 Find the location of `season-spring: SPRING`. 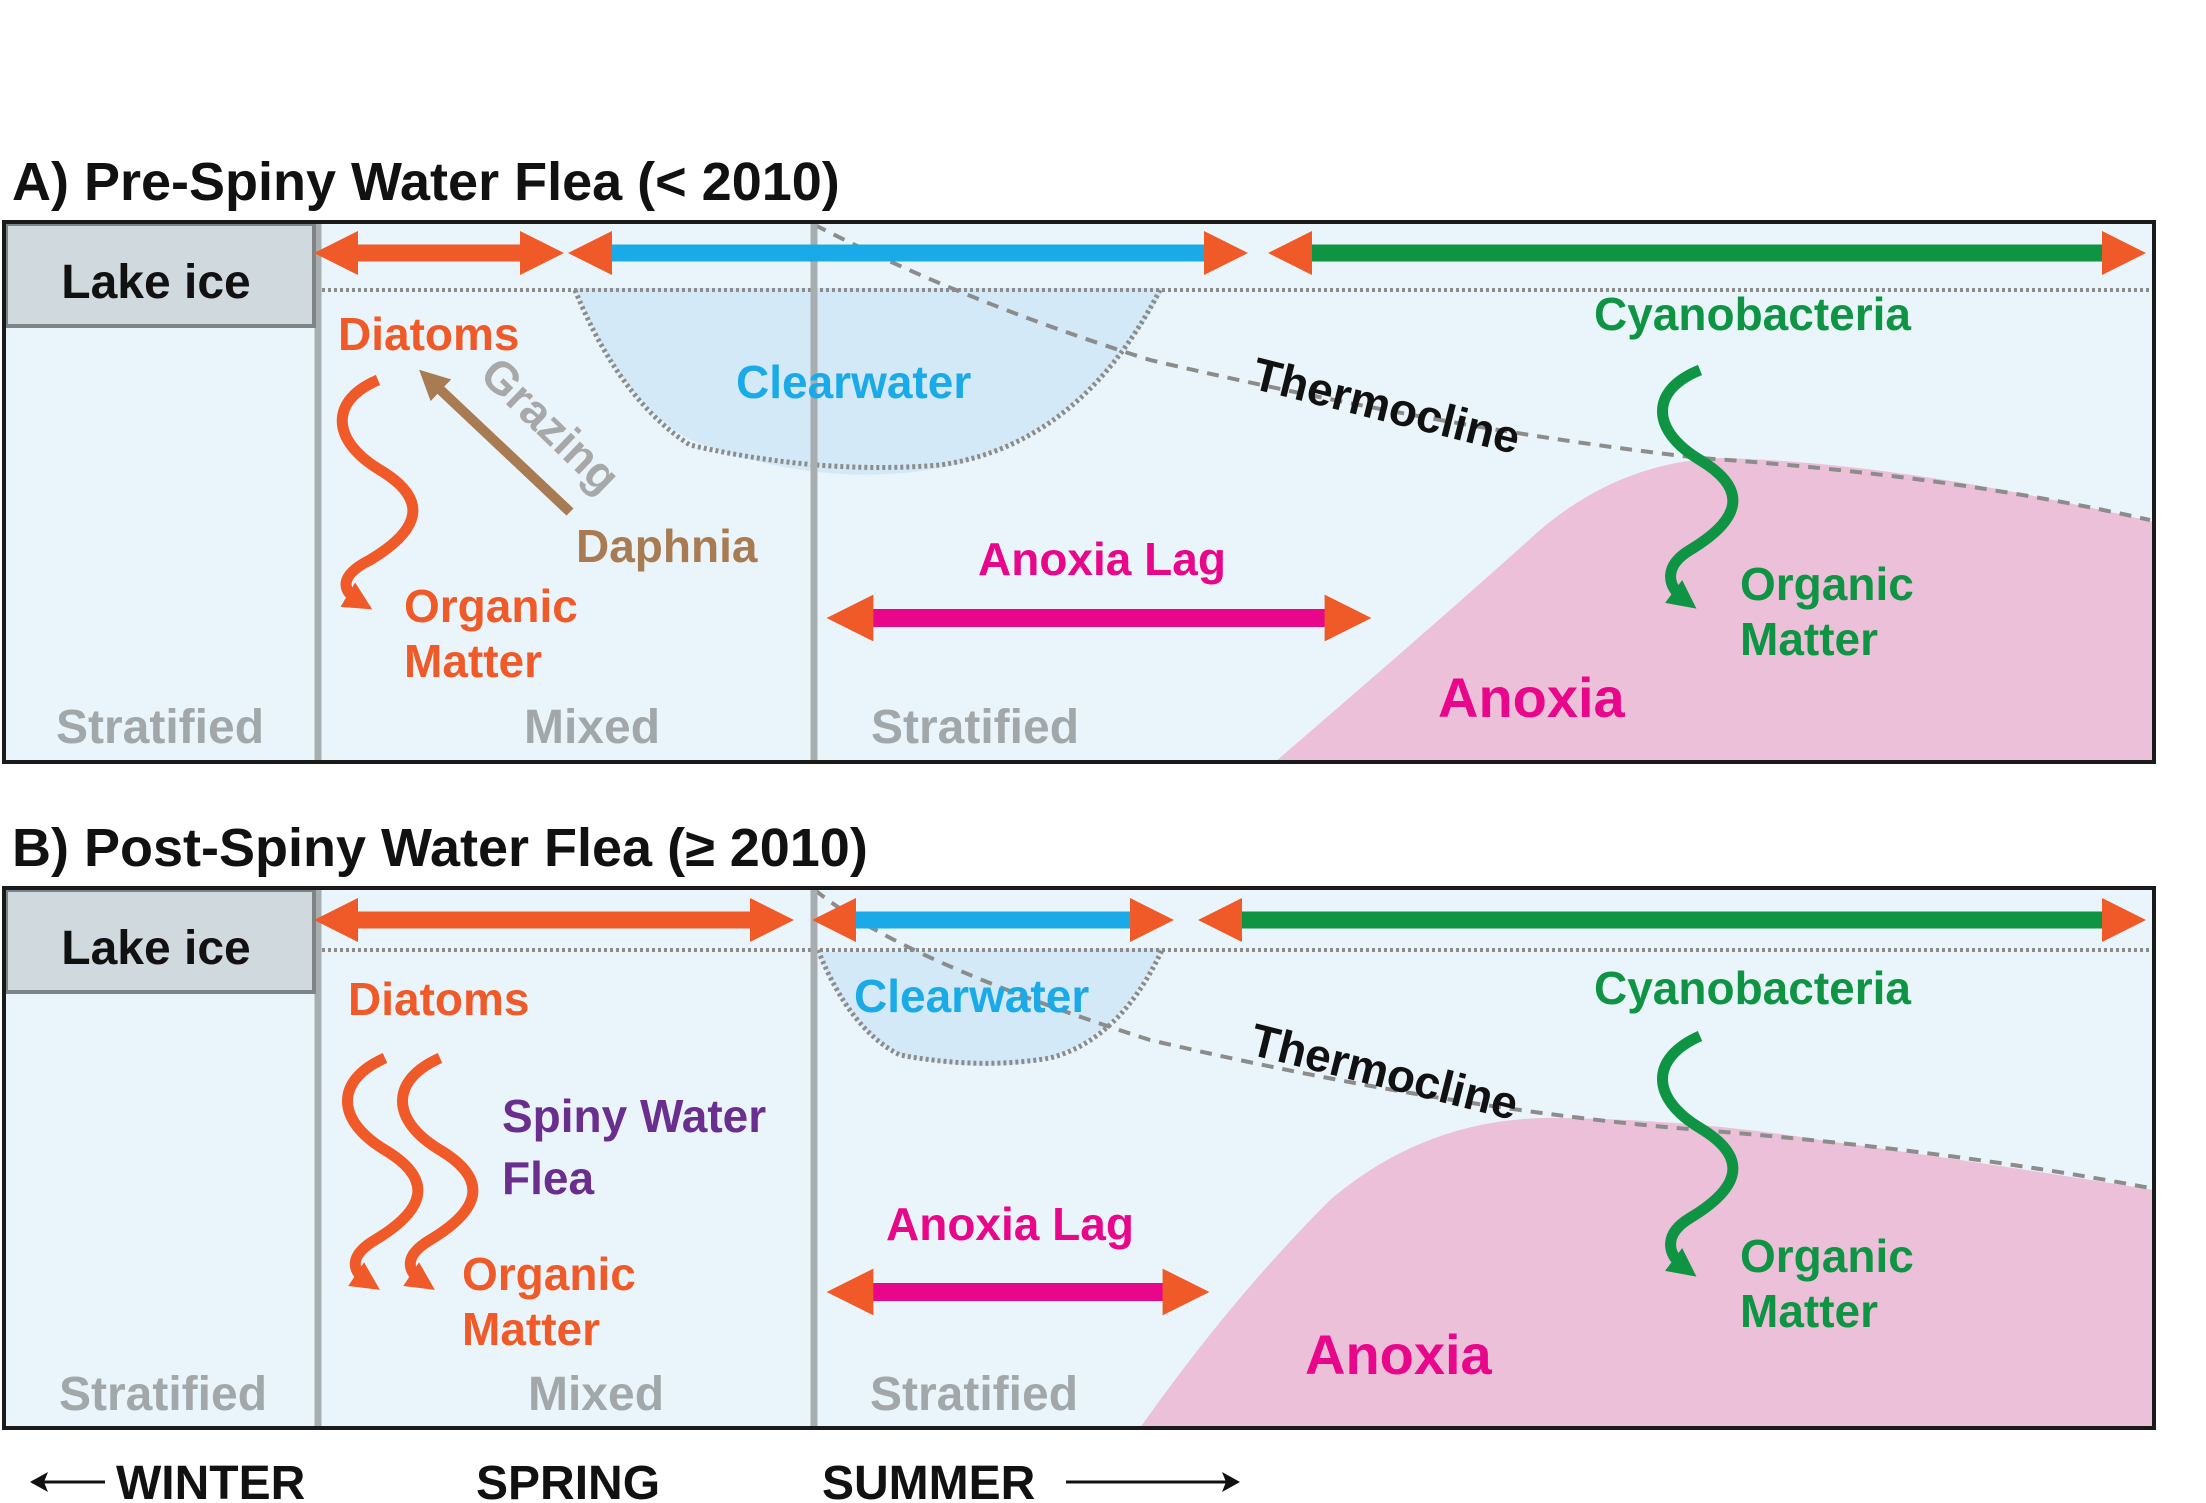

season-spring: SPRING is located at coordinates (568, 1480).